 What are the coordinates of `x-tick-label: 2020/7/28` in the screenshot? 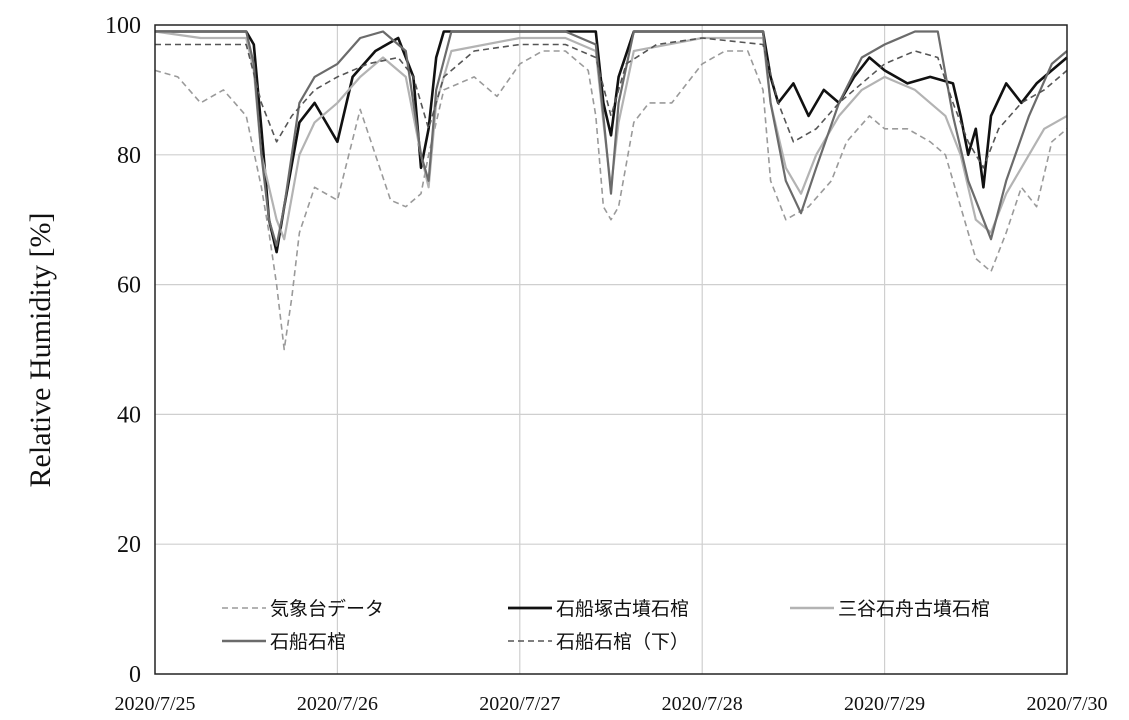 It's located at (702, 704).